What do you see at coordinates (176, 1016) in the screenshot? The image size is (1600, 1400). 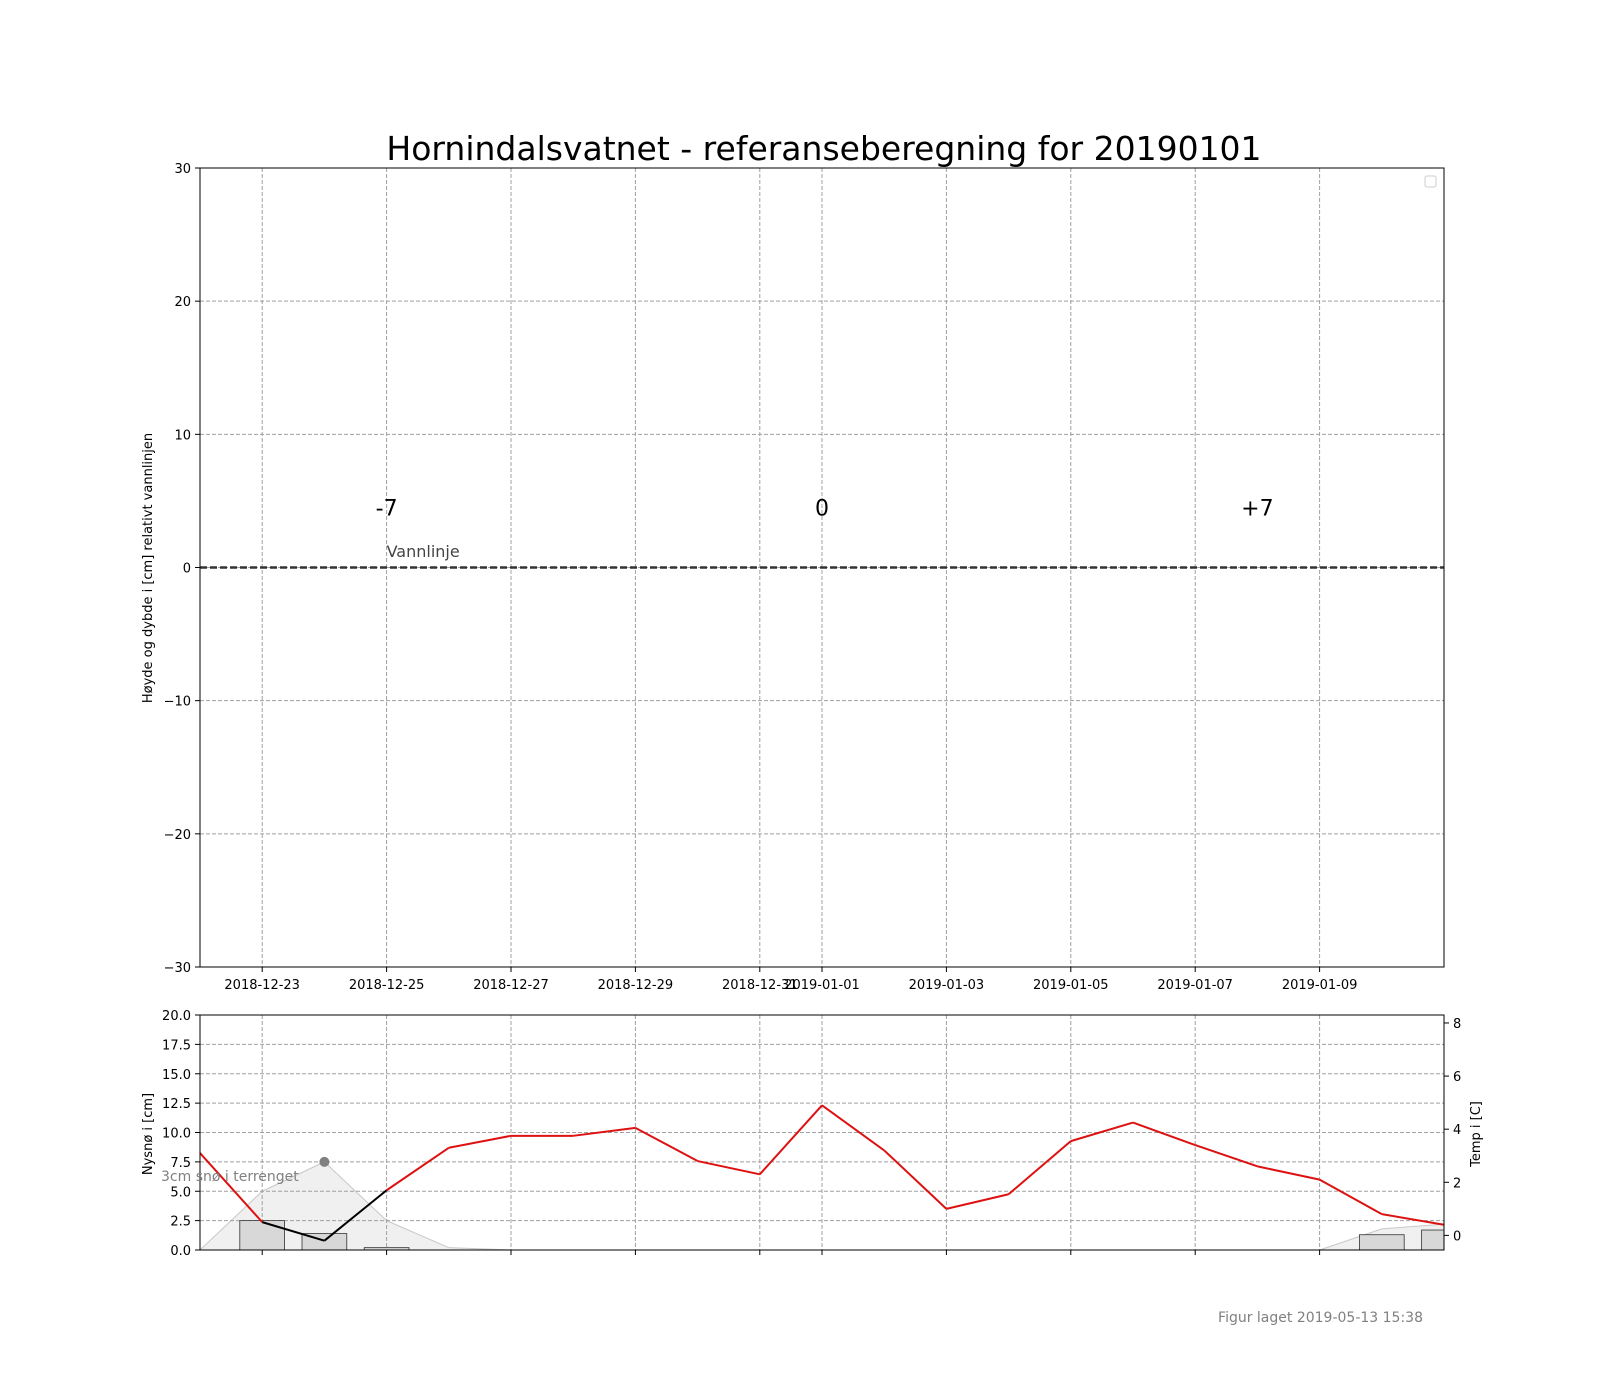 I see `bottom-y-tick-label: 20.0` at bounding box center [176, 1016].